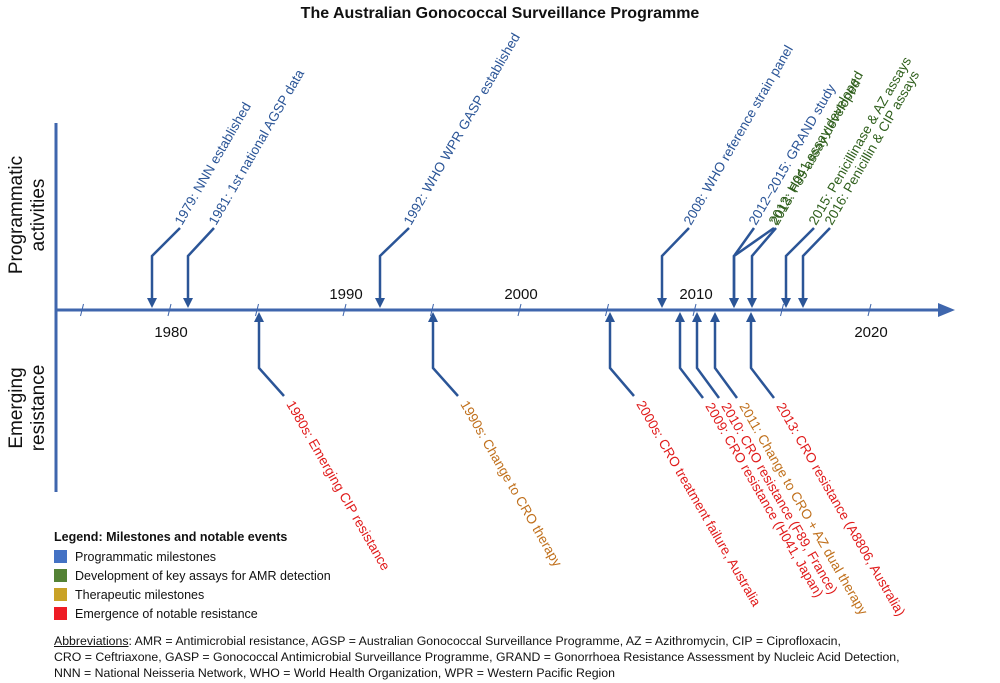  I want to click on year-label: 1980, so click(170, 332).